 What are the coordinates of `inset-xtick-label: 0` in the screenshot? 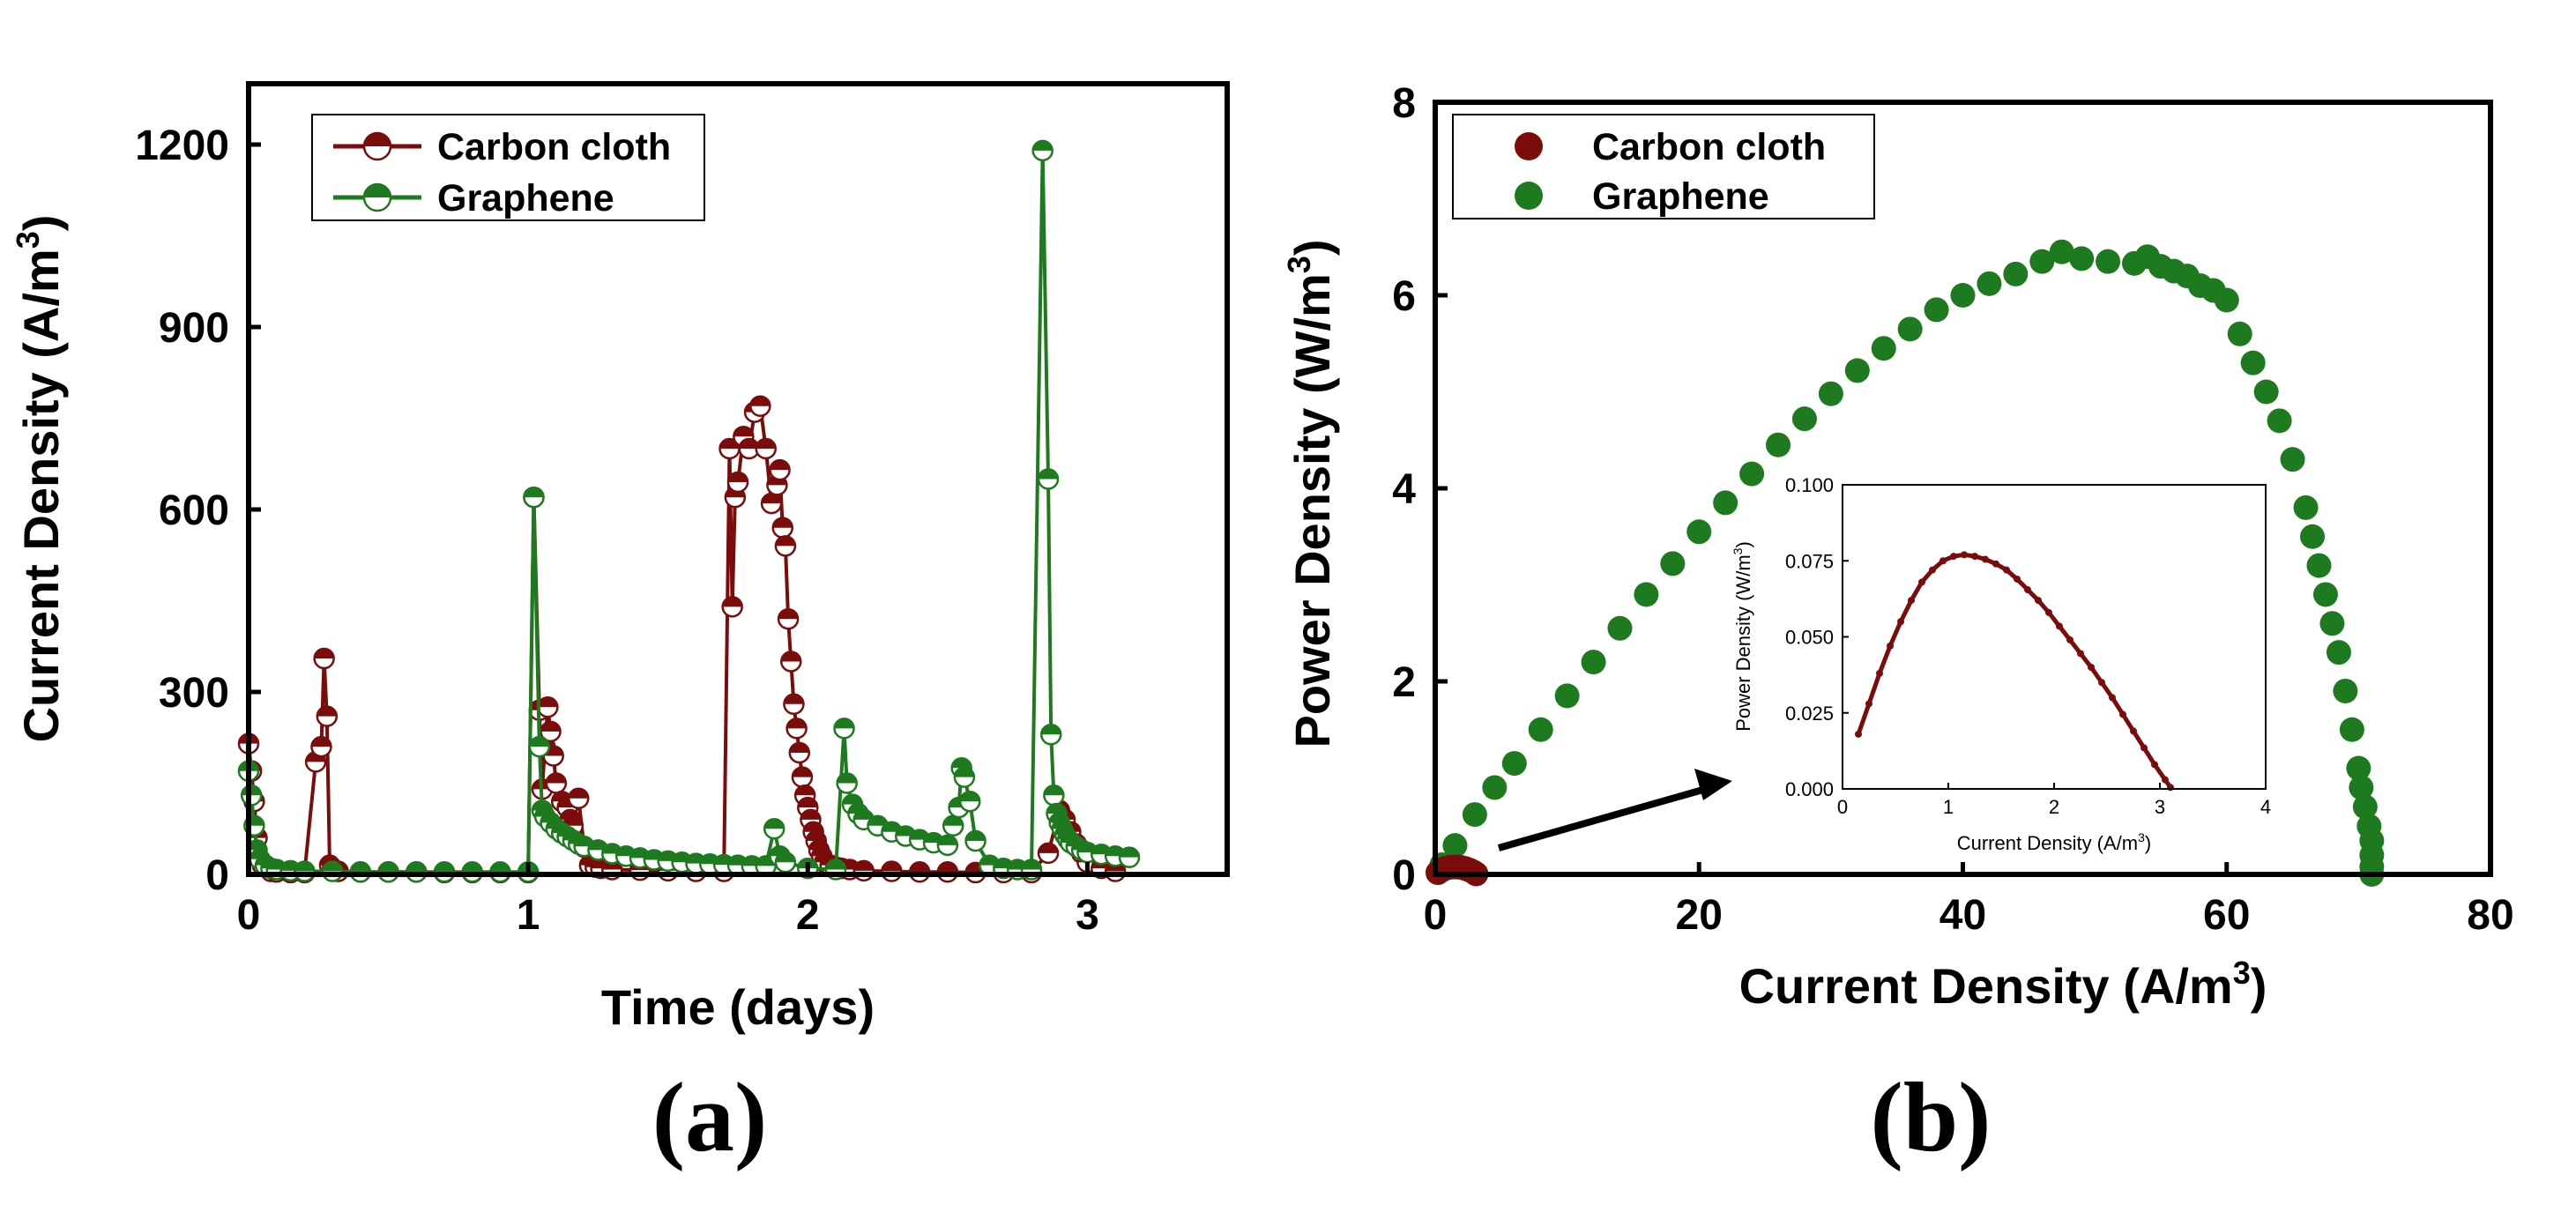 It's located at (1843, 807).